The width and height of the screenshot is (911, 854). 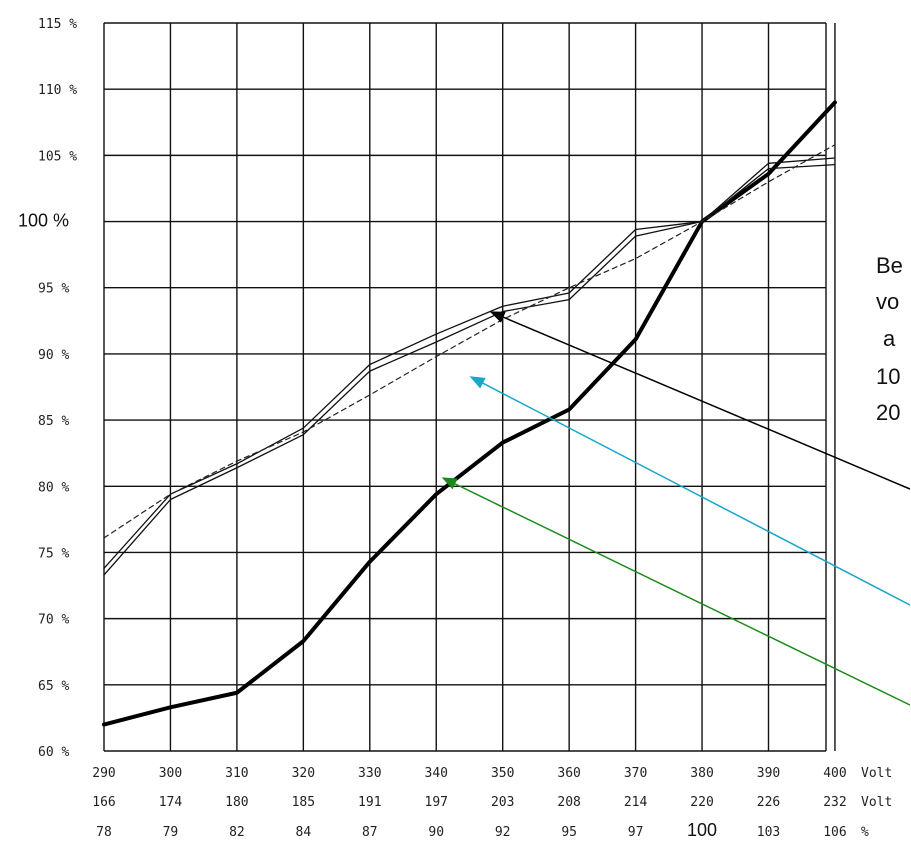 I want to click on x-row-unit-label: %, so click(x=865, y=832).